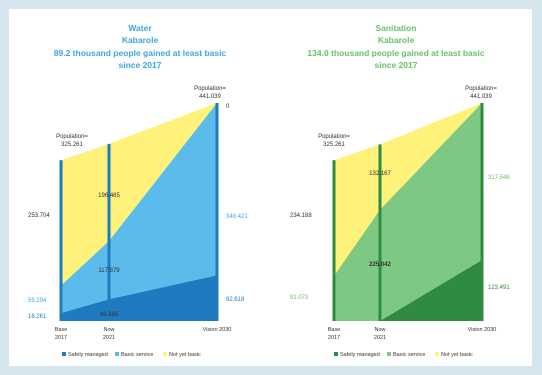  What do you see at coordinates (39, 216) in the screenshot?
I see `water-label-base-not-basic: 253.704` at bounding box center [39, 216].